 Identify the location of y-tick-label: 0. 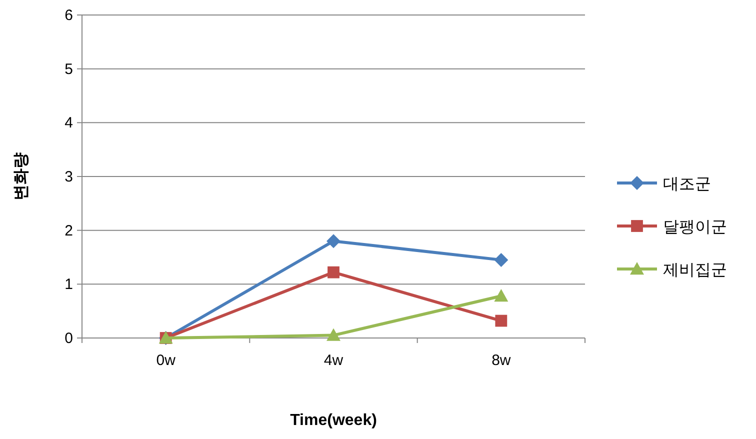
(68, 338).